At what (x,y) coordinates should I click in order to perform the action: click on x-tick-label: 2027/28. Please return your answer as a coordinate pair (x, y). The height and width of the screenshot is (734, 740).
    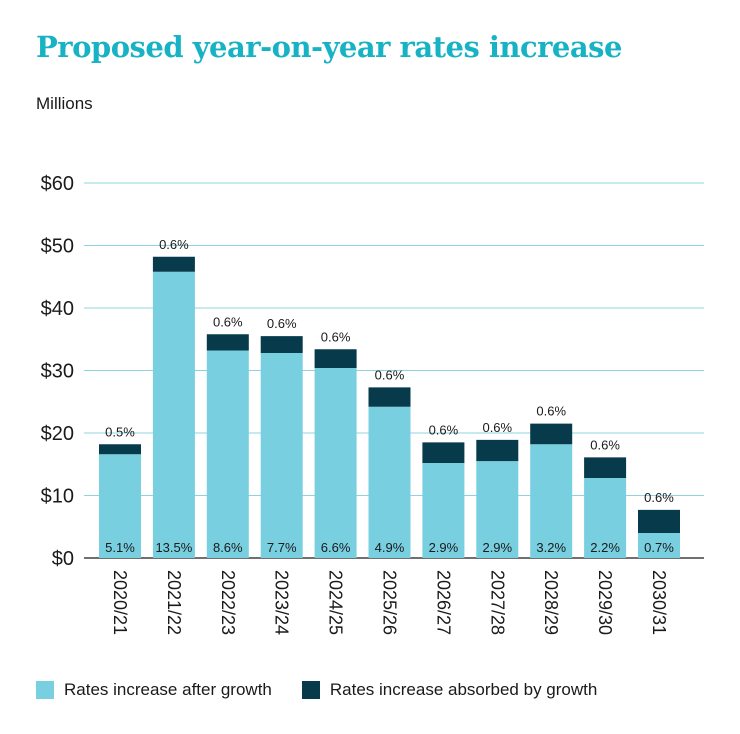
    Looking at the image, I should click on (497, 602).